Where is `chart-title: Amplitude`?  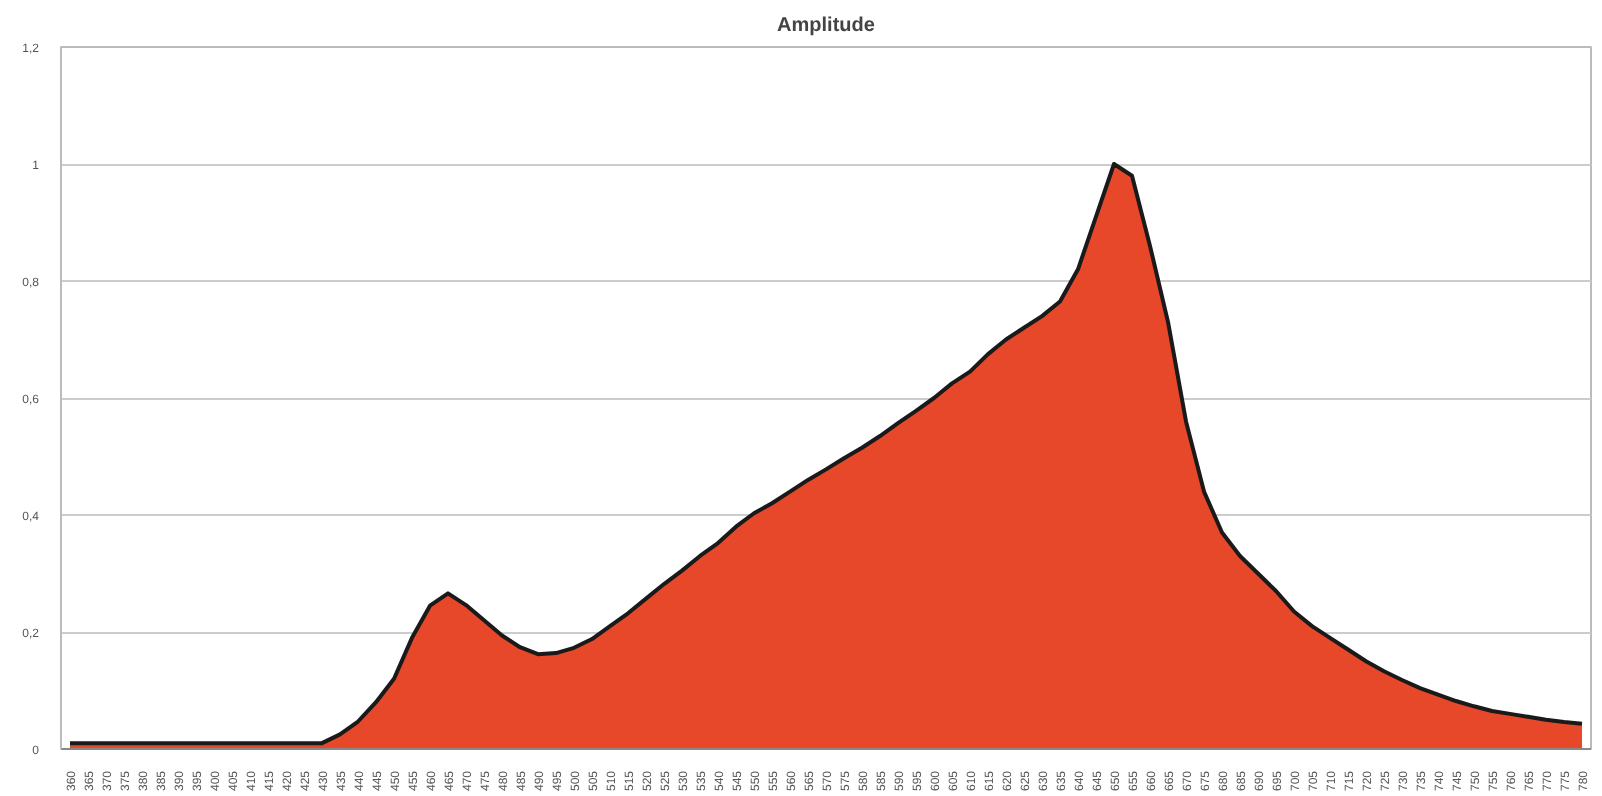
chart-title: Amplitude is located at coordinates (826, 26).